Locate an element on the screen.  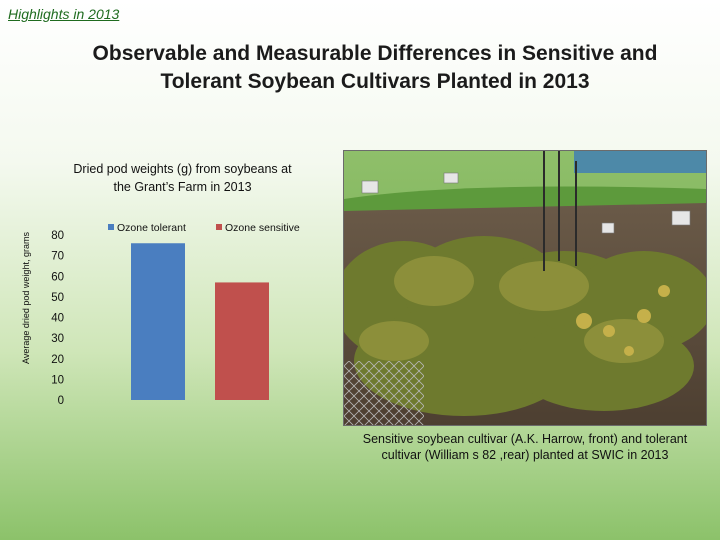
y-tick-label: 0 is located at coordinates (61, 401).